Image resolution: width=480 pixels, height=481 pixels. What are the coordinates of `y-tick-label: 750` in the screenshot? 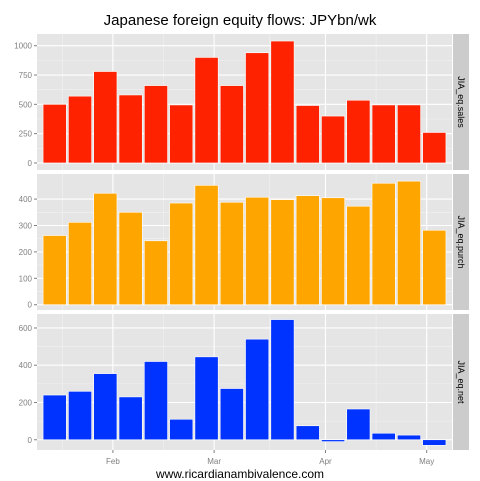 It's located at (26, 75).